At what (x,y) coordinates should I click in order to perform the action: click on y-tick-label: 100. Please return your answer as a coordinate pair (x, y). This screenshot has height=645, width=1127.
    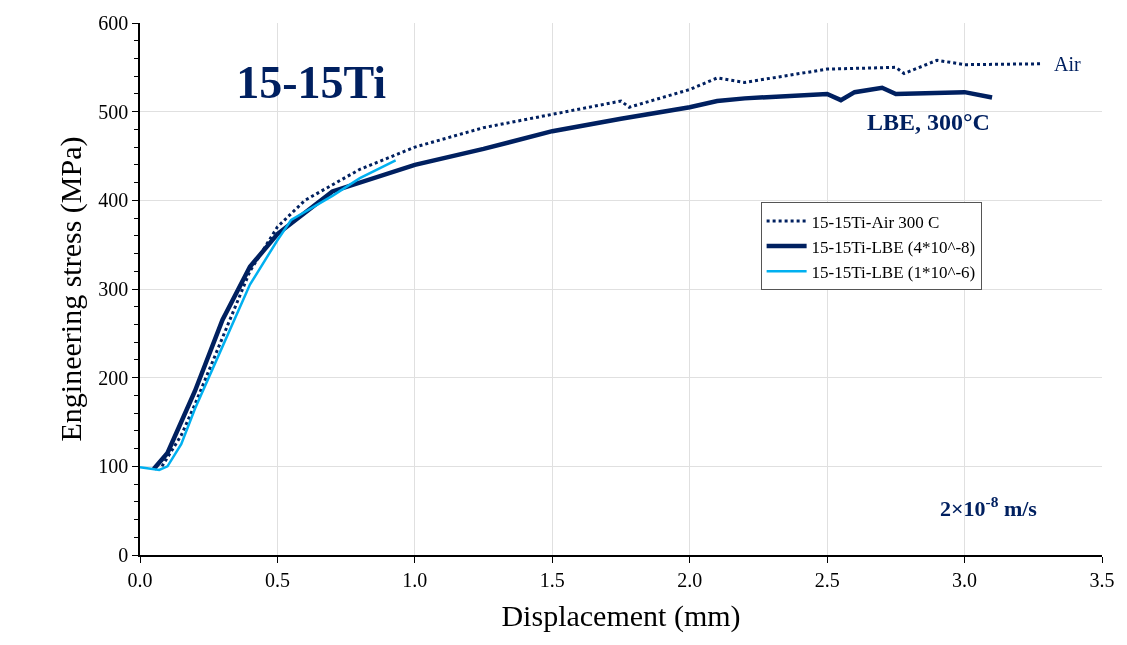
    Looking at the image, I should click on (113, 466).